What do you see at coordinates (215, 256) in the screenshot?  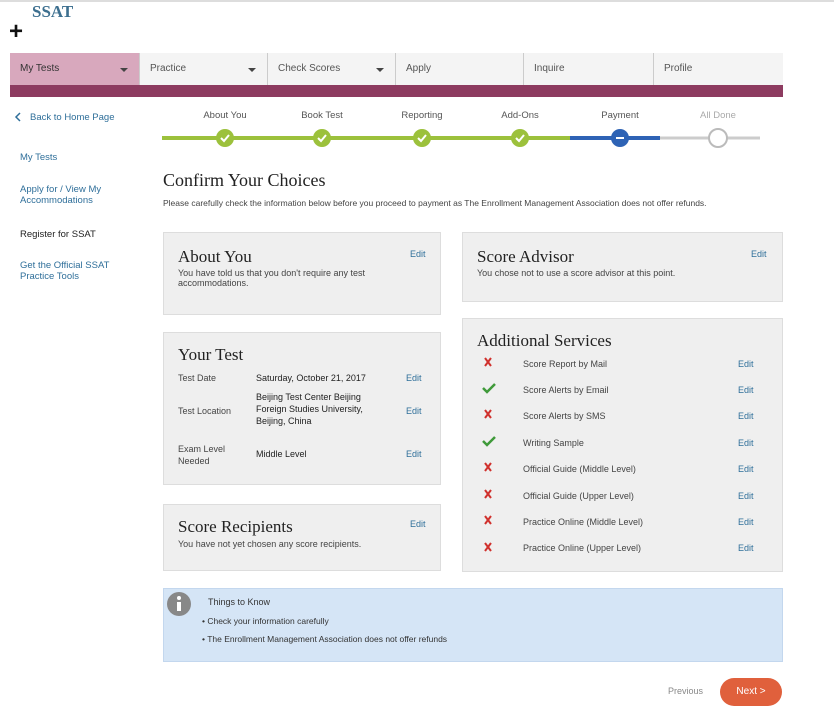 I see `card-title: About You` at bounding box center [215, 256].